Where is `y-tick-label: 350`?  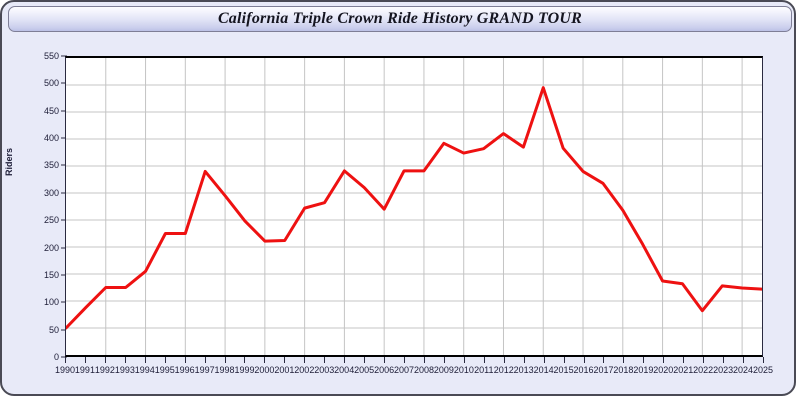 y-tick-label: 350 is located at coordinates (51, 165).